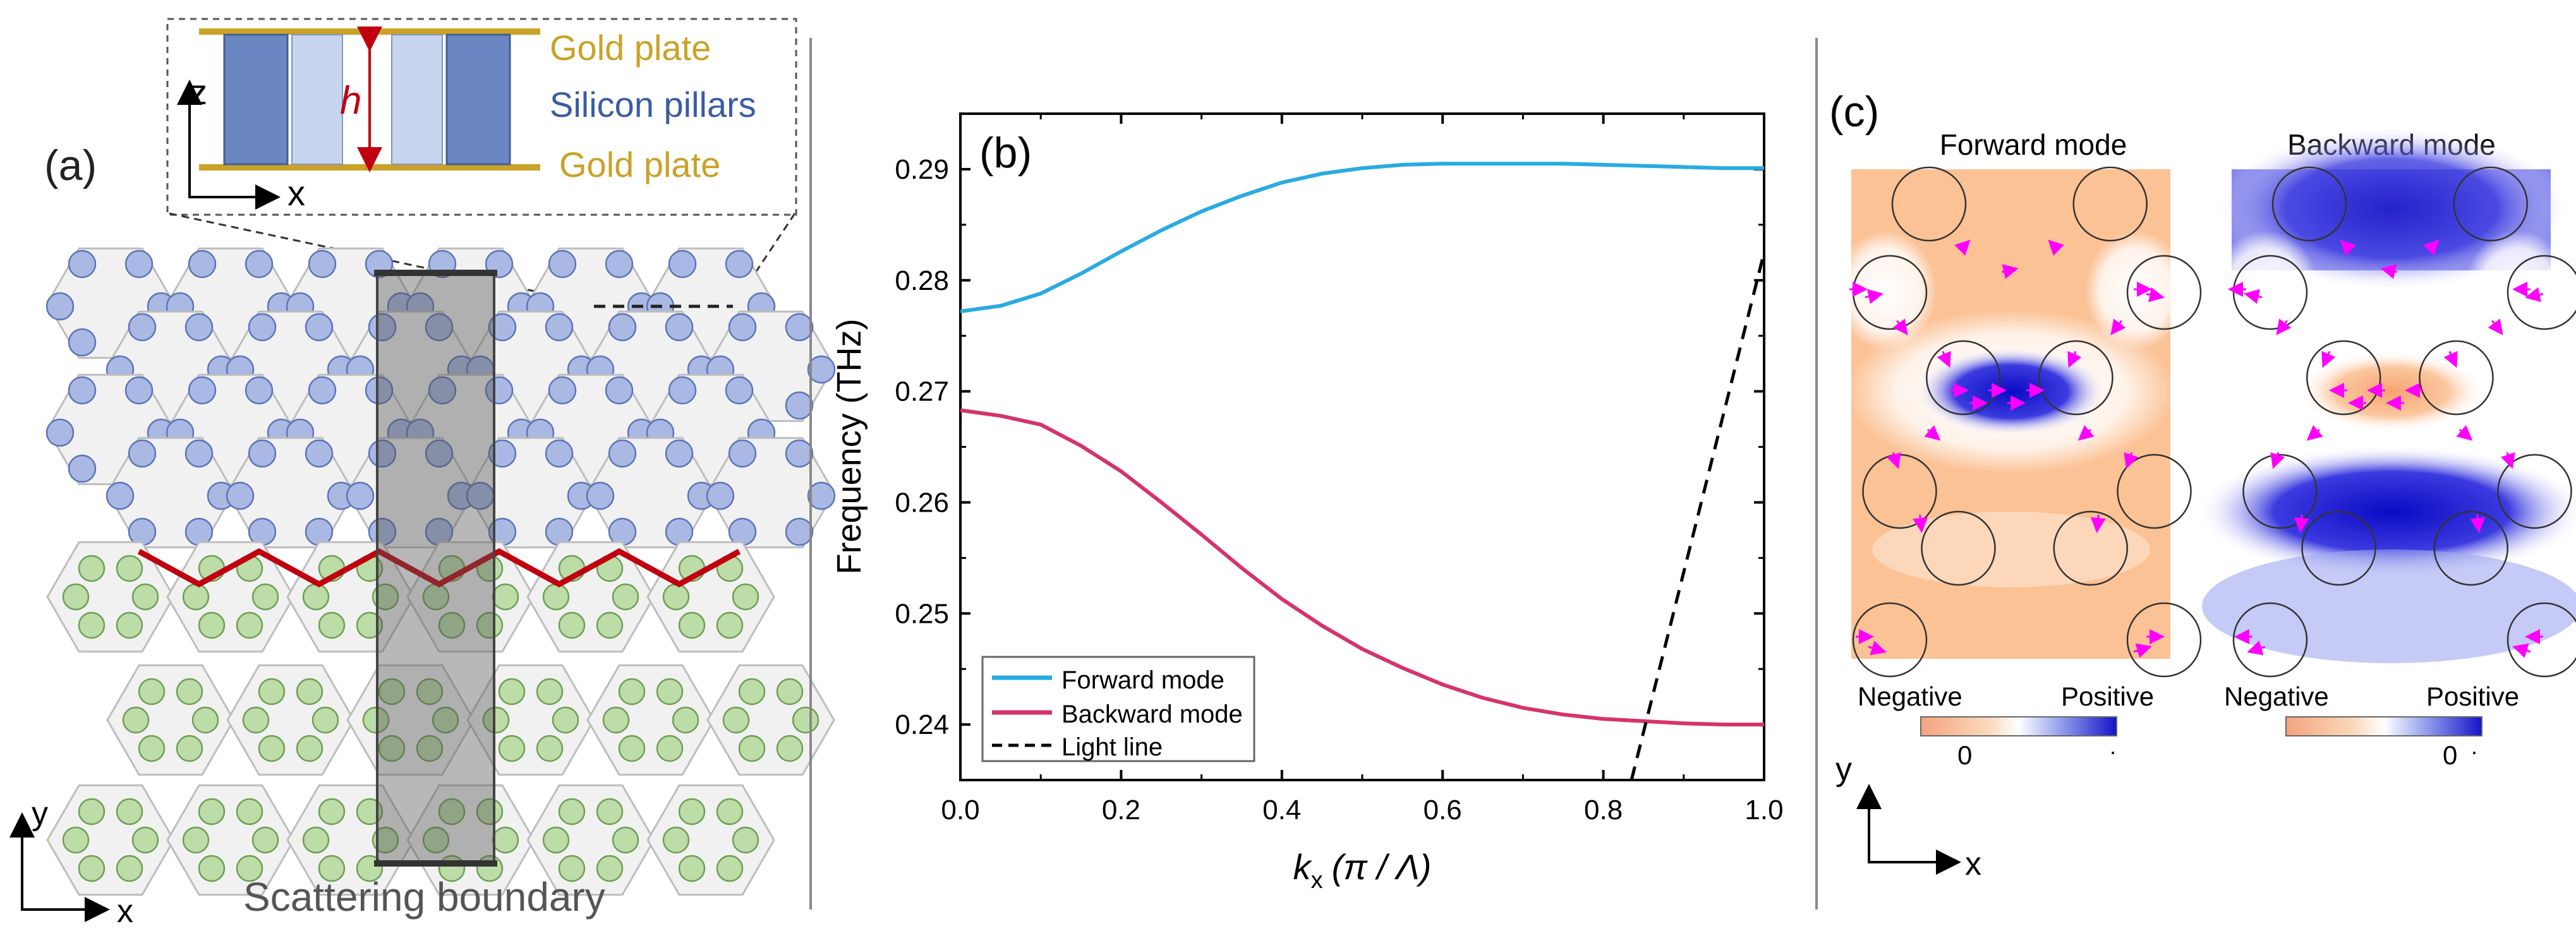 This screenshot has width=2576, height=943. What do you see at coordinates (1121, 810) in the screenshot?
I see `x-tick-label: 0.2` at bounding box center [1121, 810].